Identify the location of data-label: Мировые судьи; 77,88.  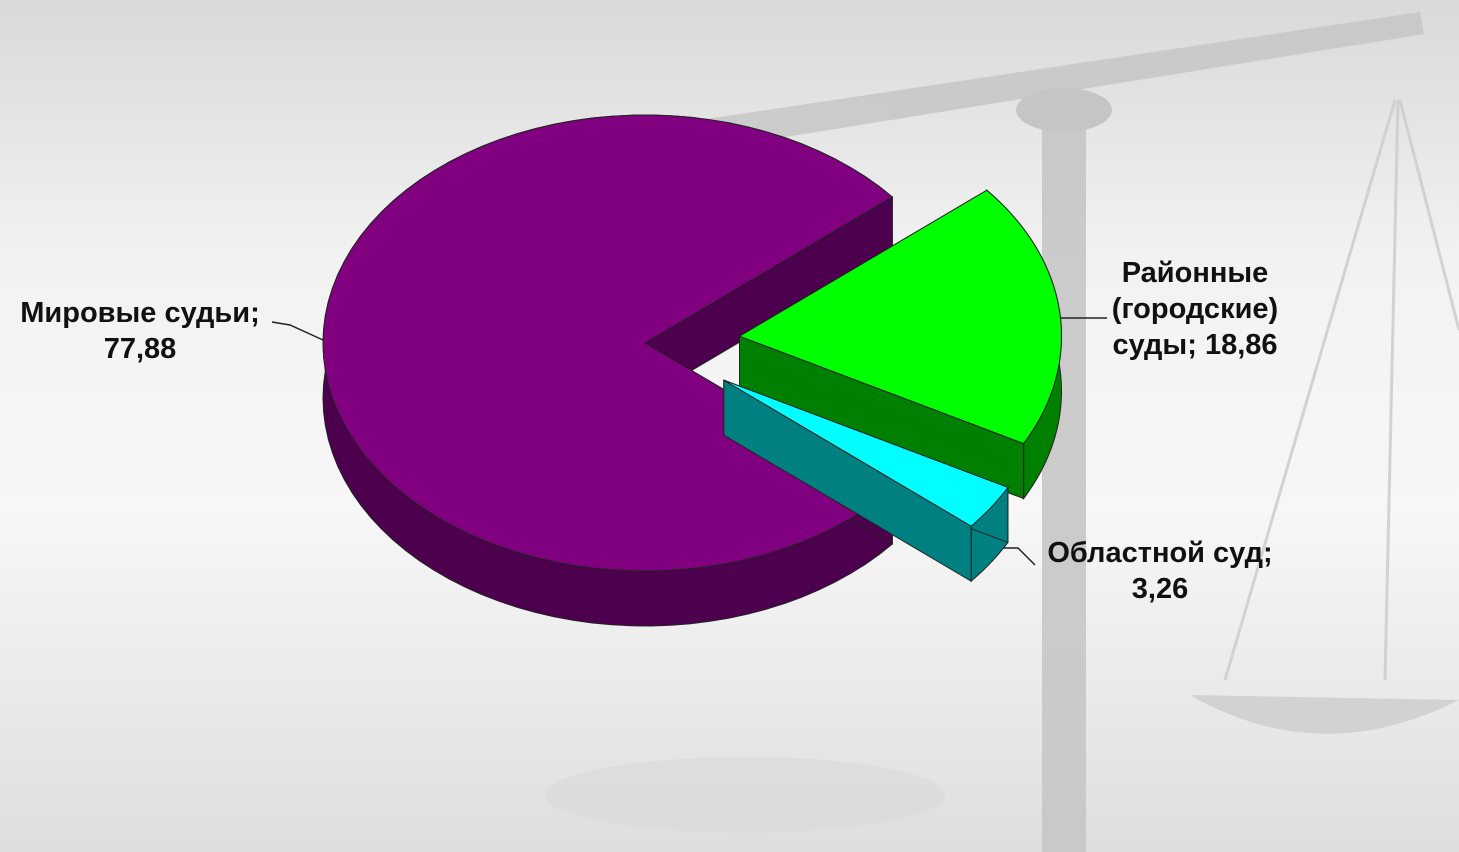
(140, 331).